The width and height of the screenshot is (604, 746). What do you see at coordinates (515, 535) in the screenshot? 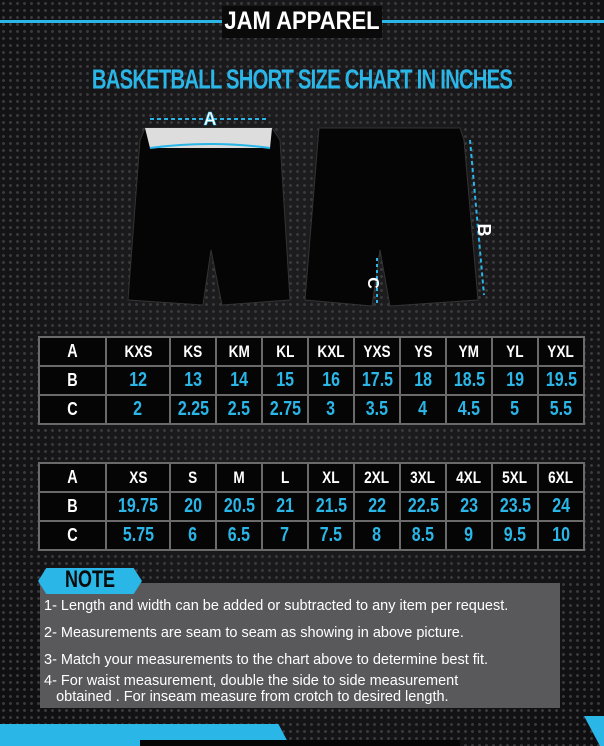
I see `measurement-cell: 9.5` at bounding box center [515, 535].